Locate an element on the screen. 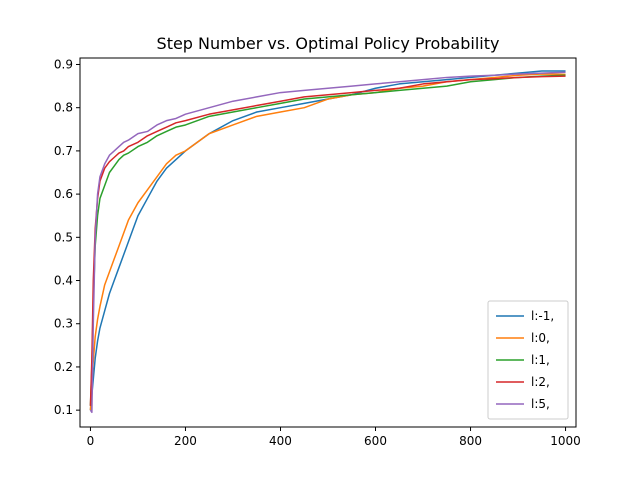  y-axis: 0.1 0.2 0.3 0.4 0.5 0.6 0.7 0.8 0.9 is located at coordinates (67, 237).